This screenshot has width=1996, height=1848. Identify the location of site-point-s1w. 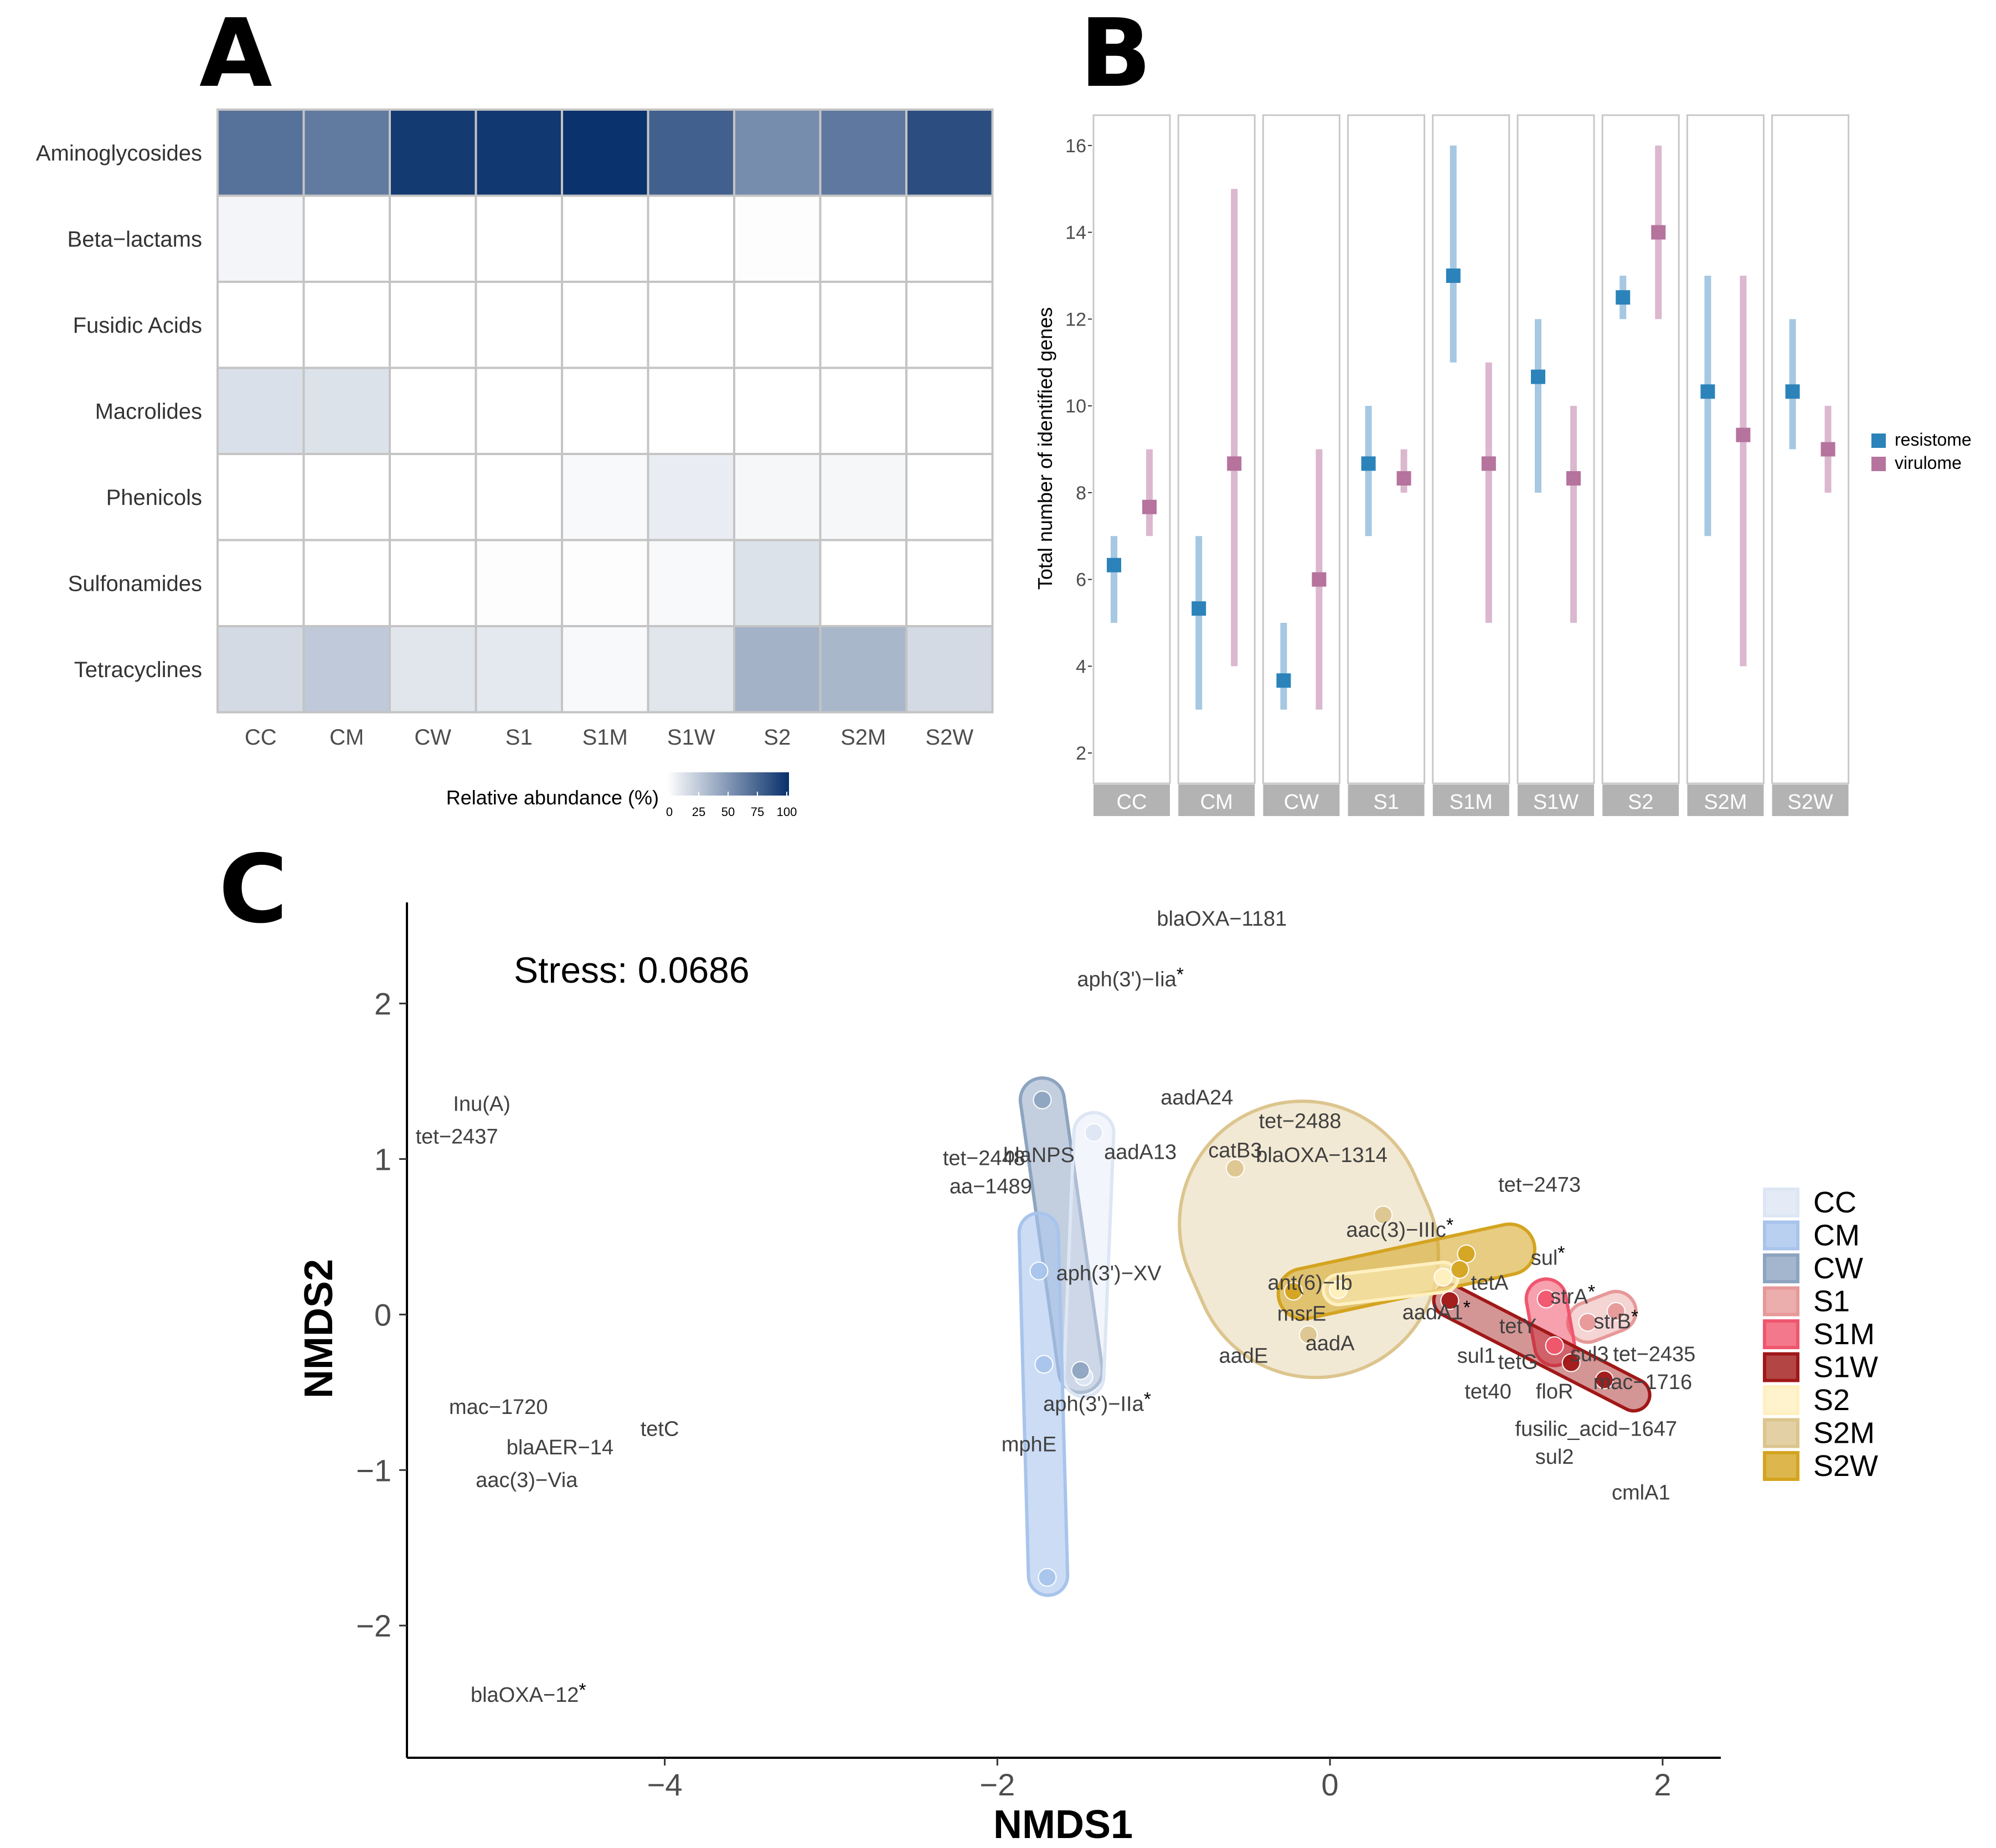
(1450, 1300).